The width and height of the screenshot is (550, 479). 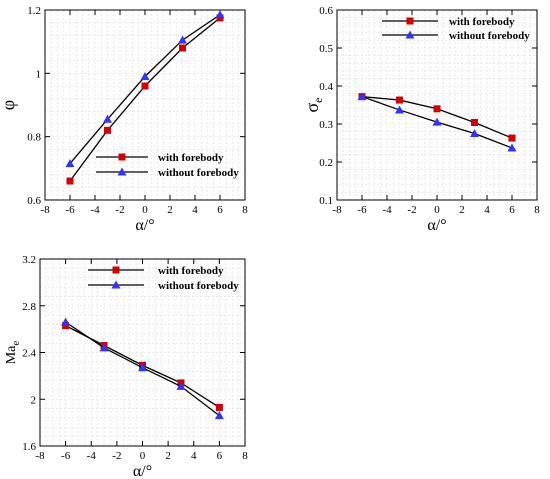 What do you see at coordinates (29, 447) in the screenshot?
I see `y-tick-label: 1.6` at bounding box center [29, 447].